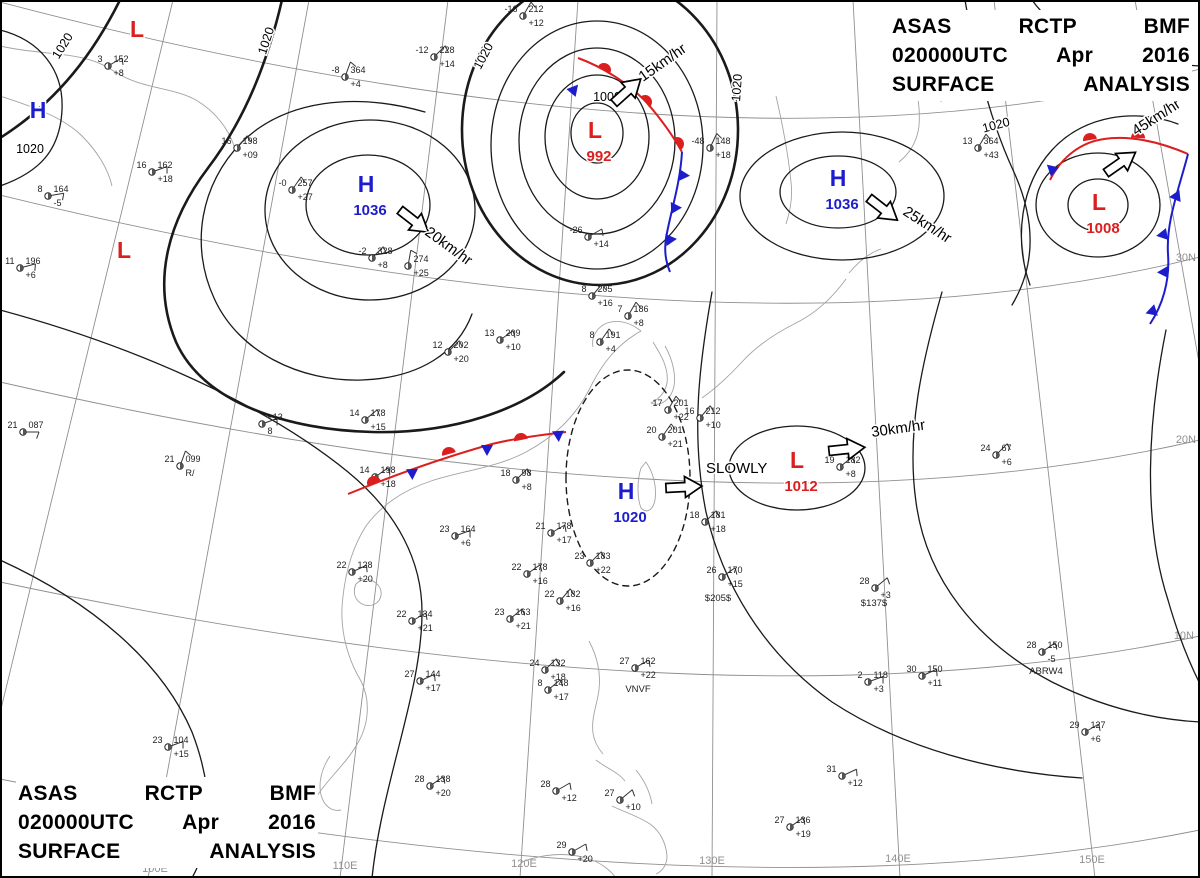 This screenshot has height=878, width=1200. Describe the element at coordinates (723, 141) in the screenshot. I see `station-pressure: 148` at that location.